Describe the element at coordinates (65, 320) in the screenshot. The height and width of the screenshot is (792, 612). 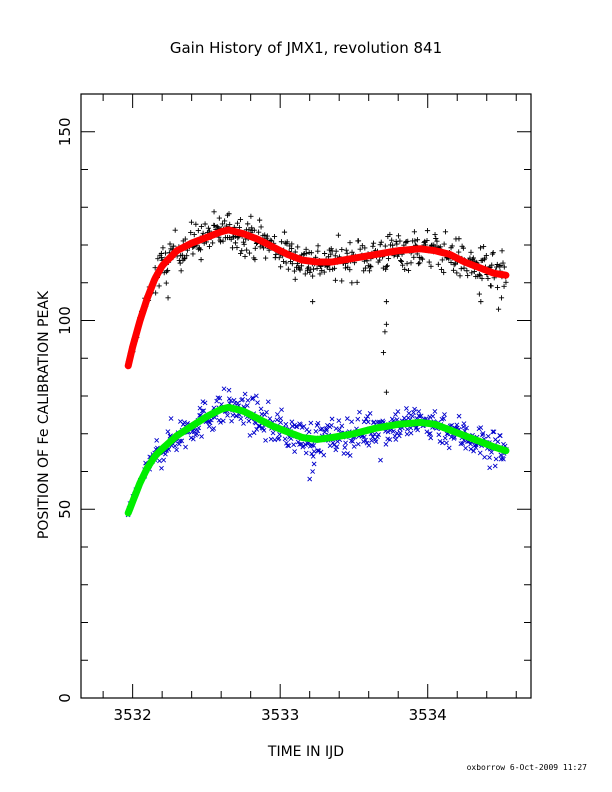
I see `y-tick-label: 100` at that location.